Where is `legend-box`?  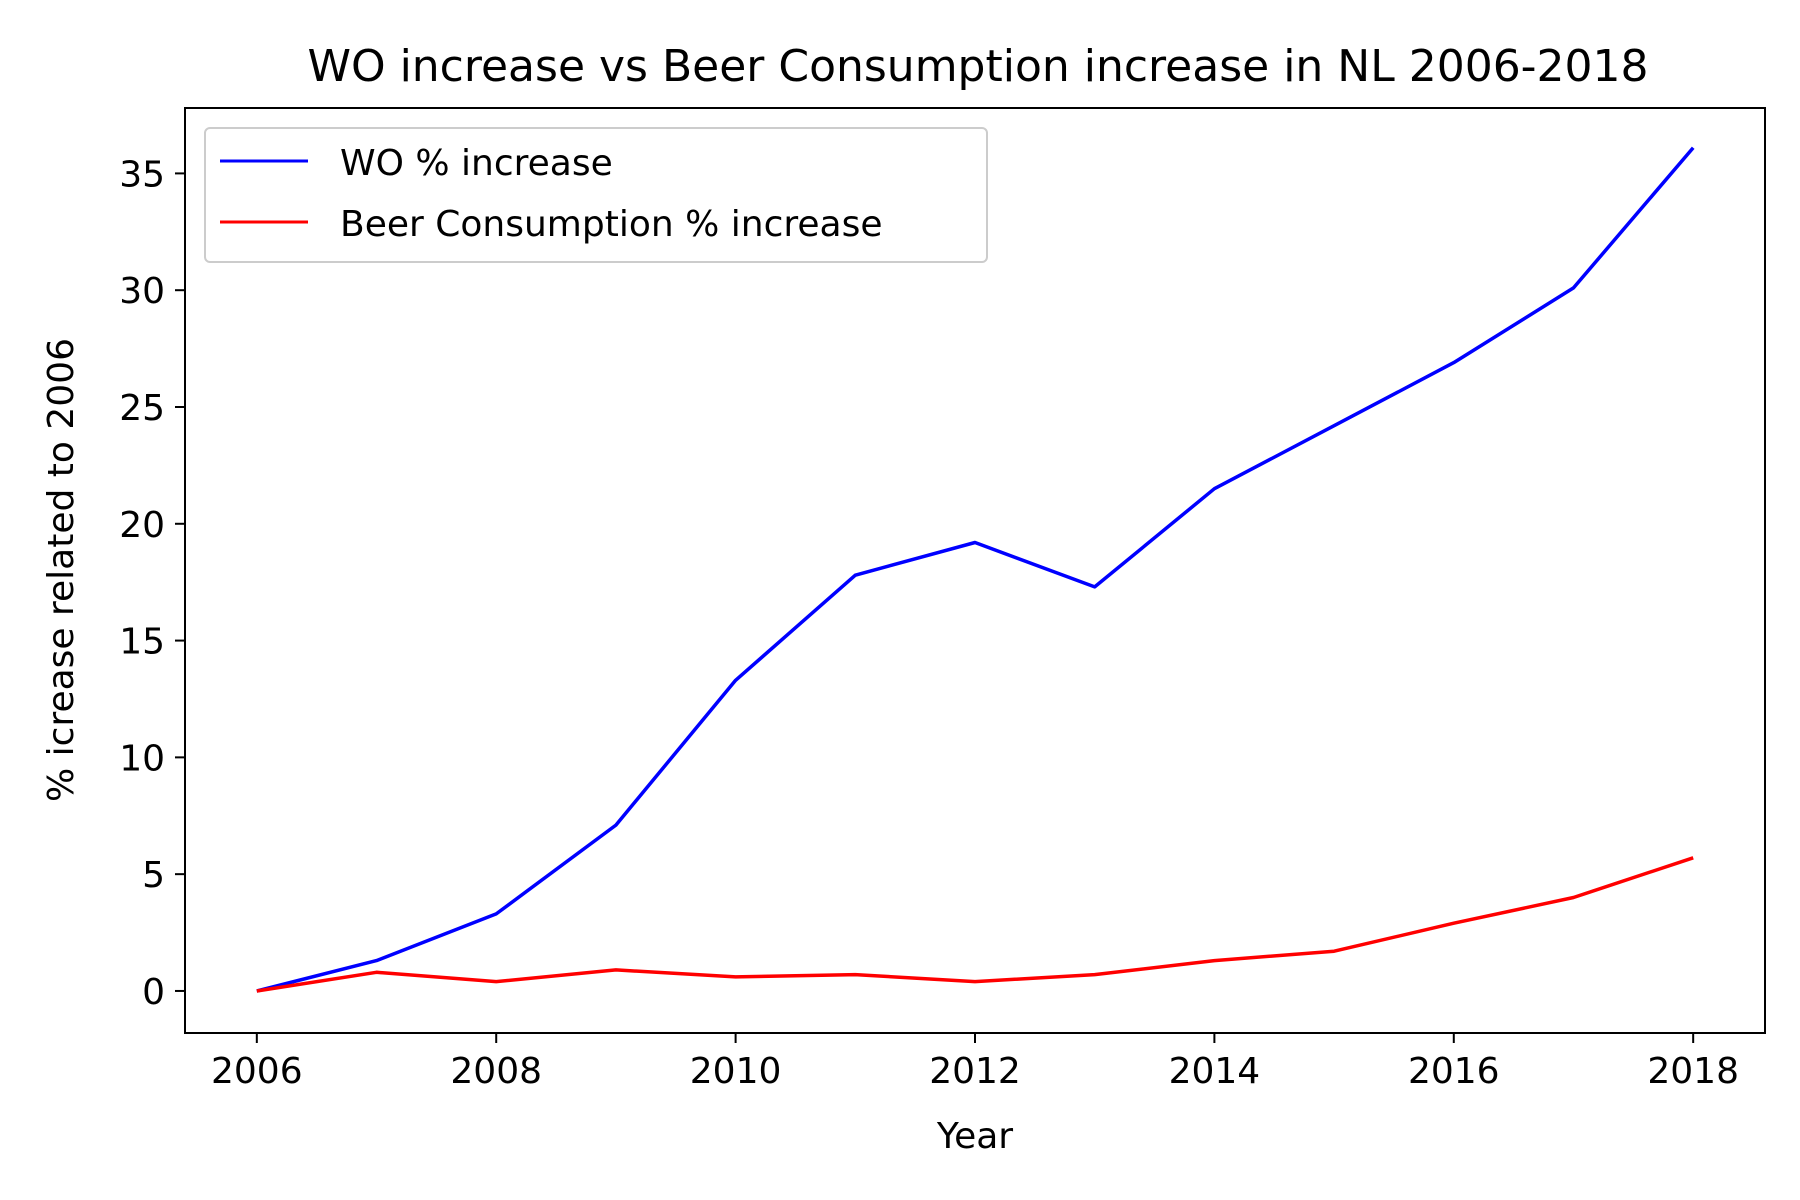 legend-box is located at coordinates (596, 195).